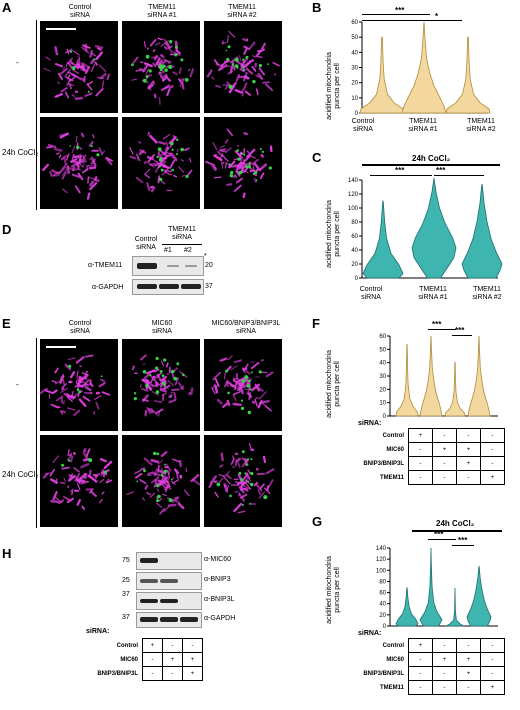 Image resolution: width=520 pixels, height=710 pixels. Describe the element at coordinates (354, 84) in the screenshot. I see `b-ticklabel-2: 20` at that location.